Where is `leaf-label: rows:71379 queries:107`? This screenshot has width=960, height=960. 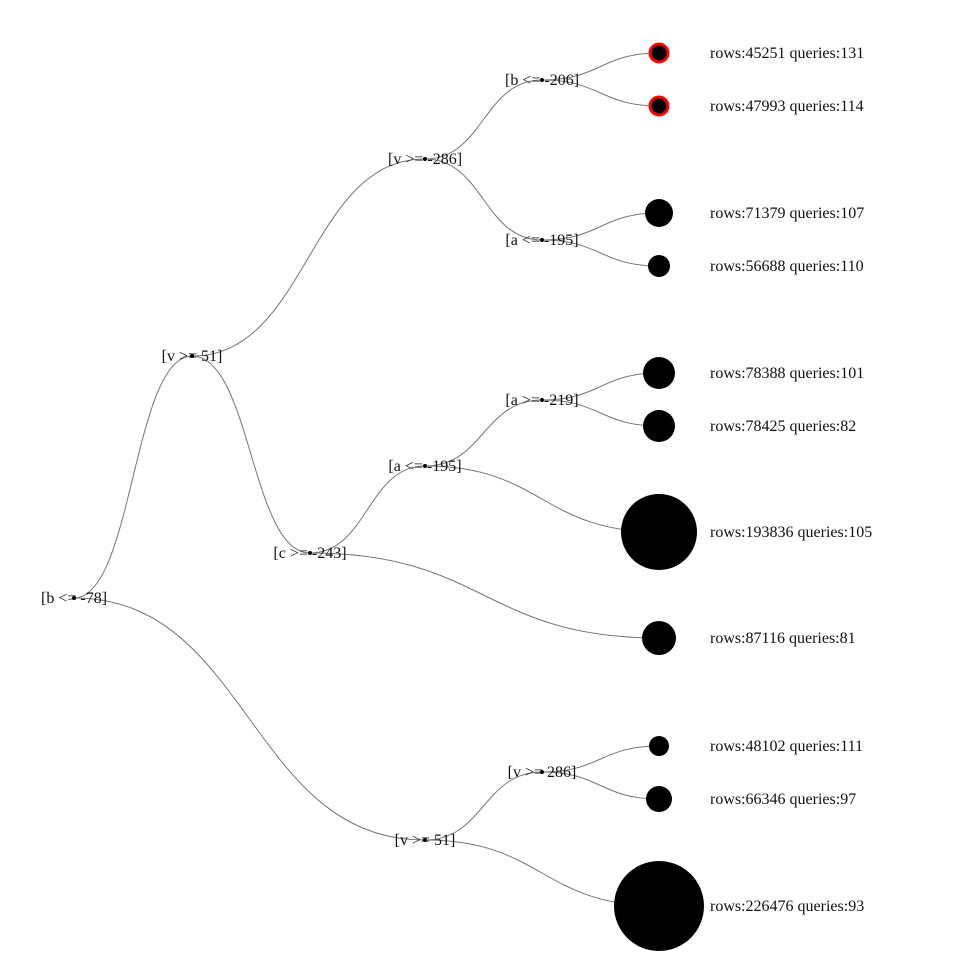
leaf-label: rows:71379 queries:107 is located at coordinates (787, 213).